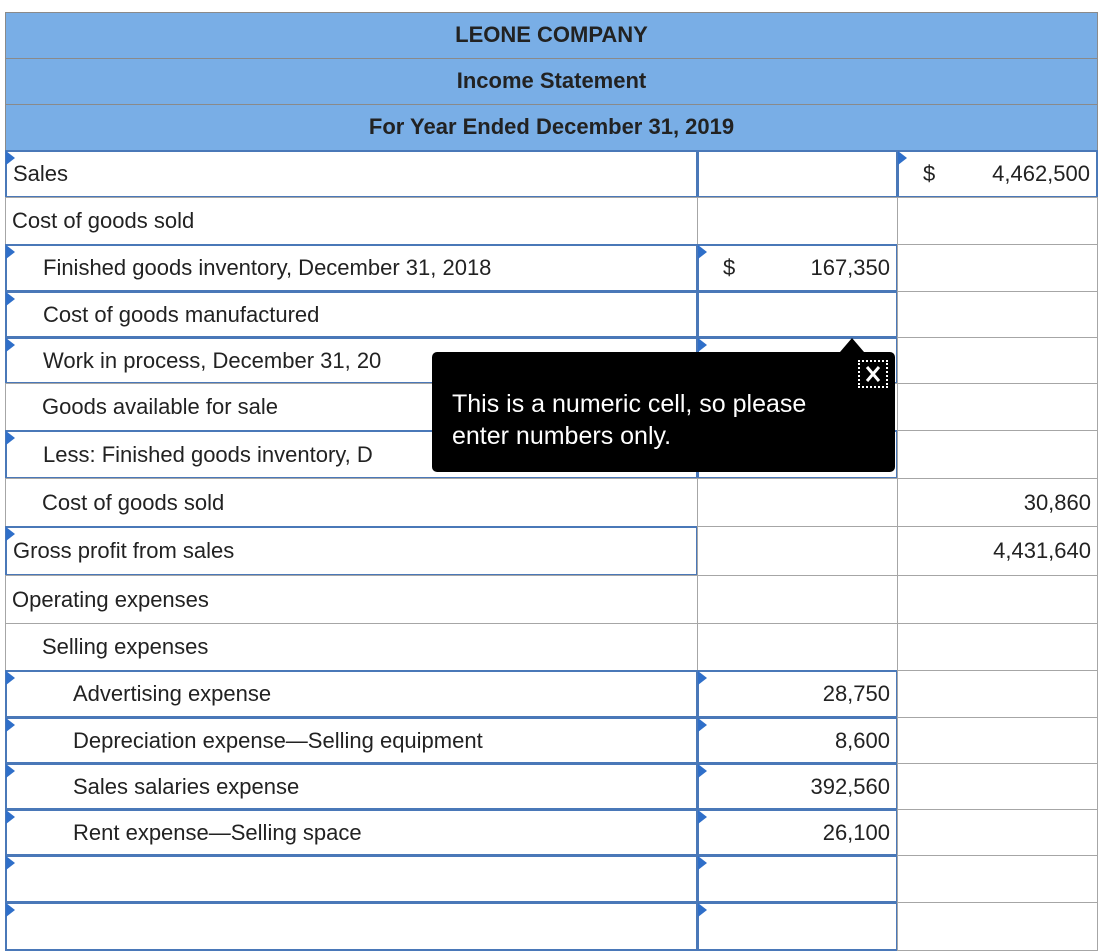 This screenshot has width=1108, height=951. Describe the element at coordinates (217, 832) in the screenshot. I see `row-label: Rent expense—Selling space` at that location.